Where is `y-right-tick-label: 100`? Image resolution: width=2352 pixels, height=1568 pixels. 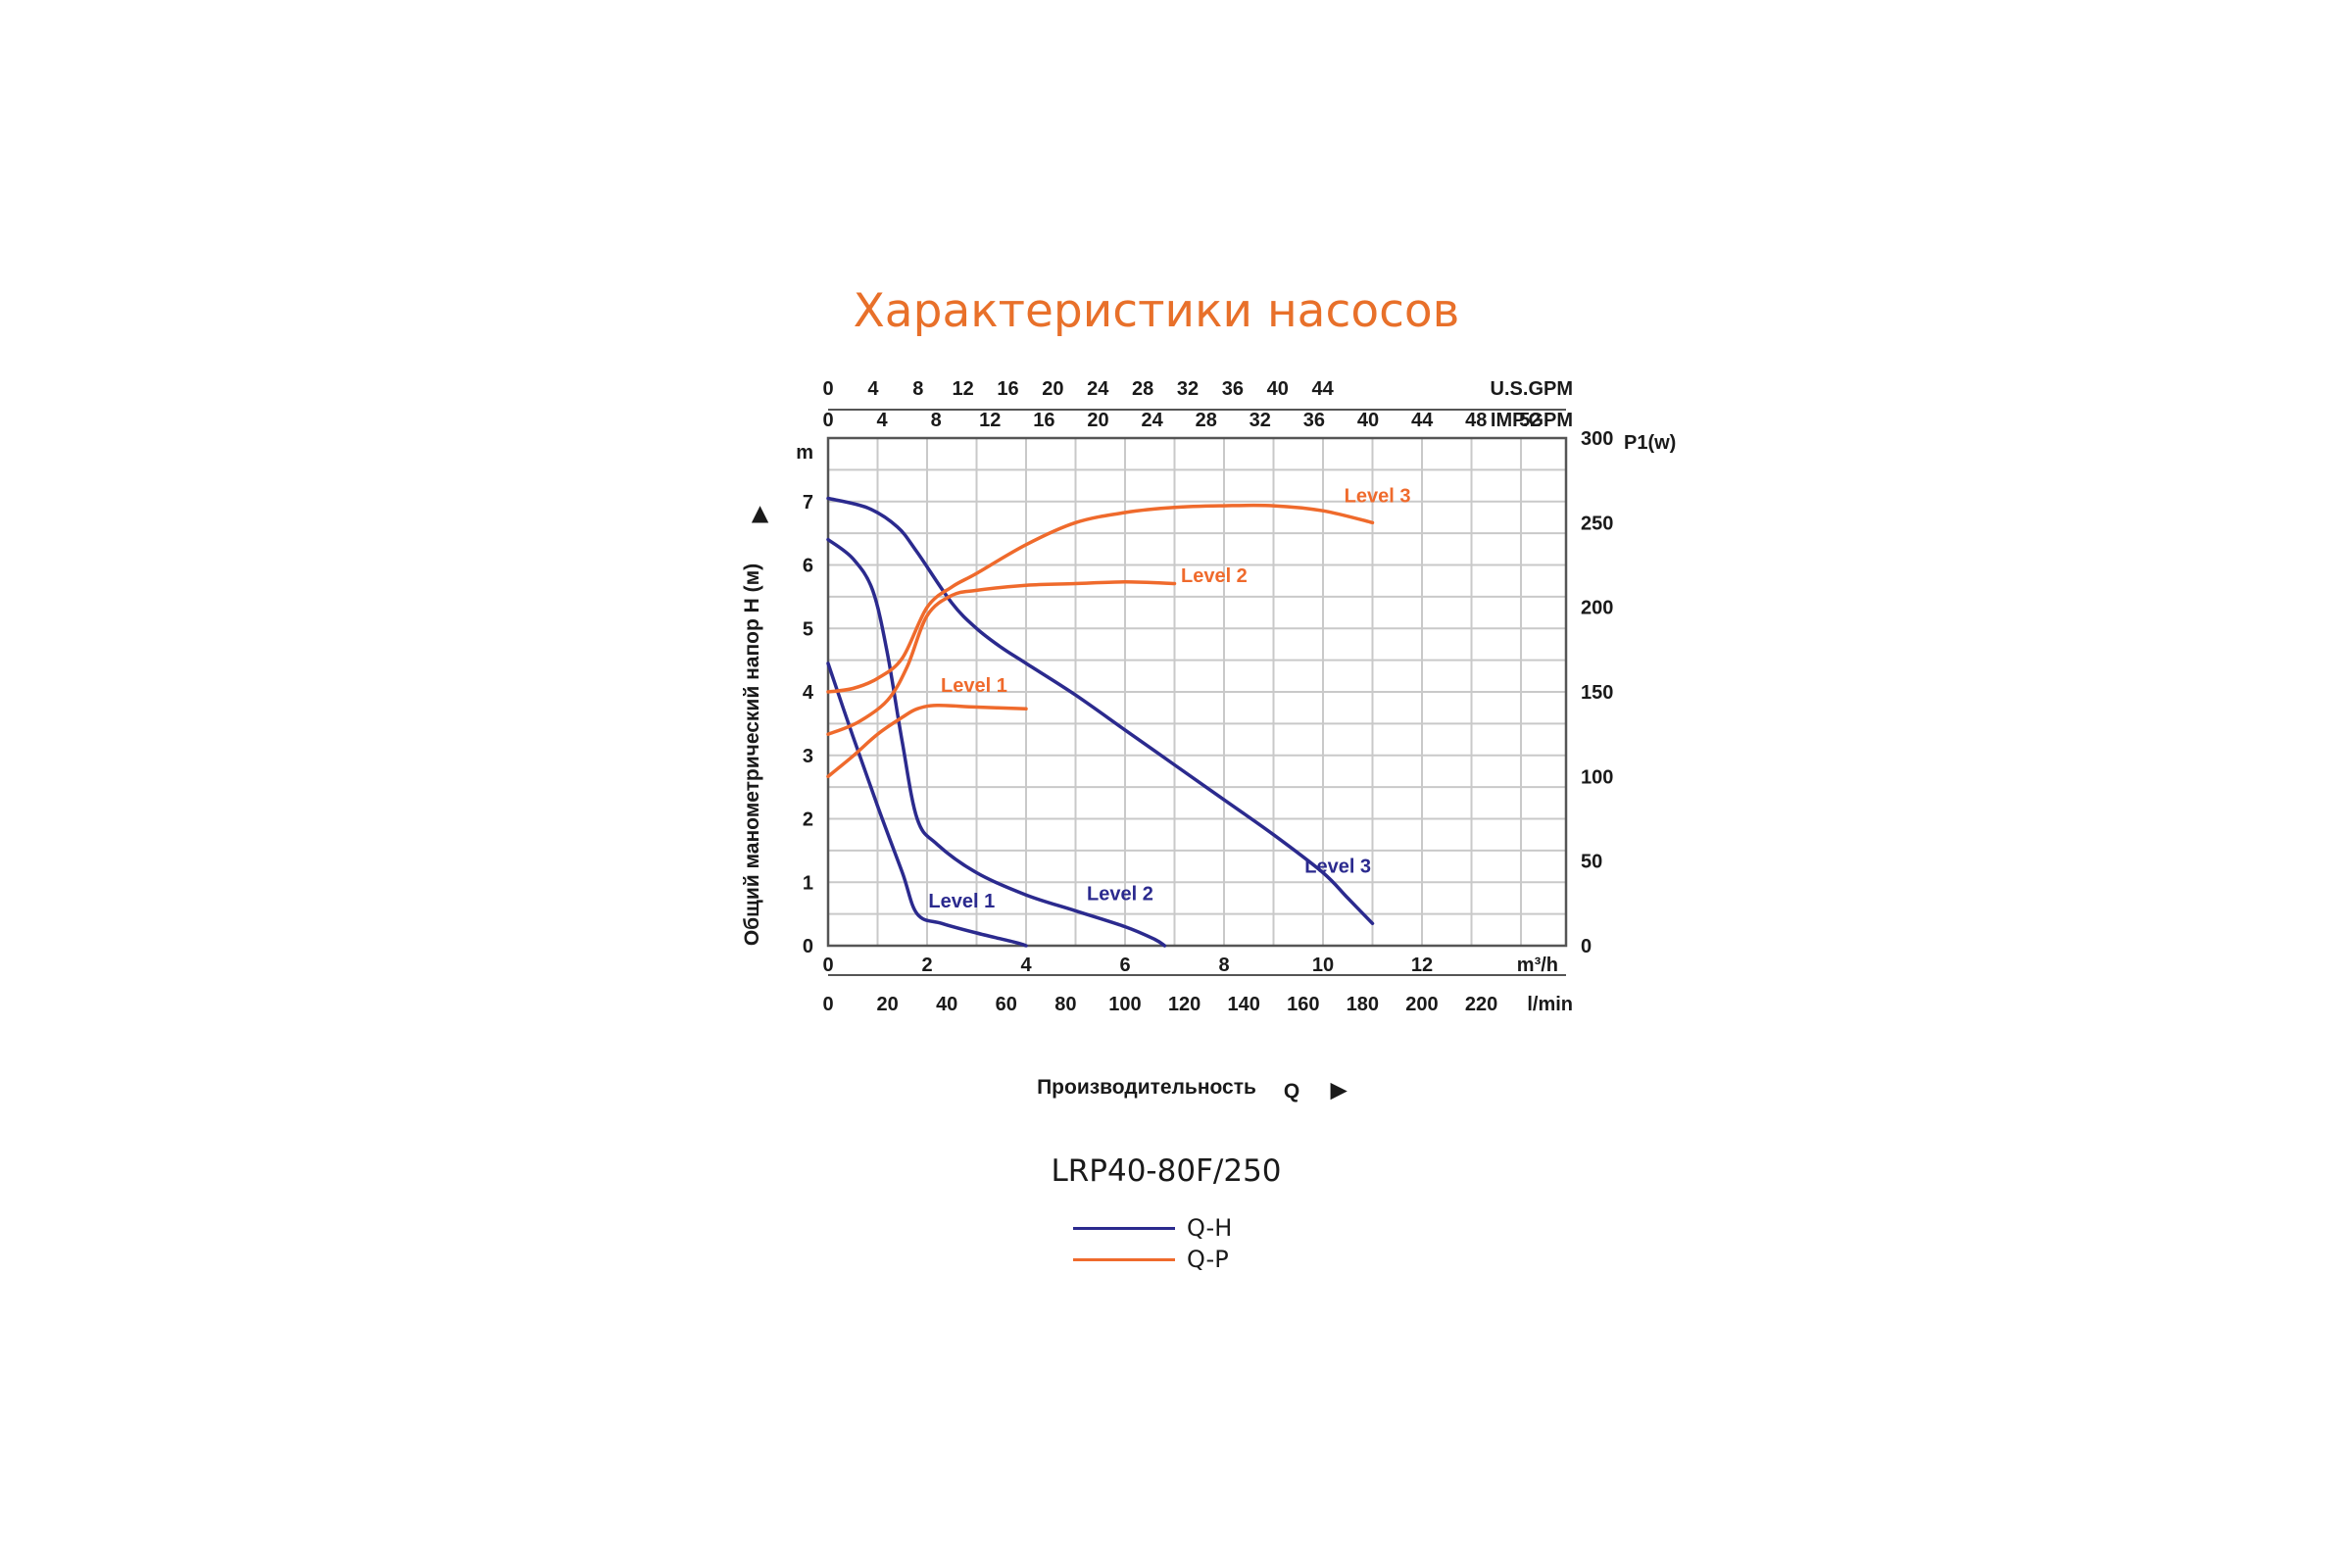
y-right-tick-label: 100 is located at coordinates (1597, 777).